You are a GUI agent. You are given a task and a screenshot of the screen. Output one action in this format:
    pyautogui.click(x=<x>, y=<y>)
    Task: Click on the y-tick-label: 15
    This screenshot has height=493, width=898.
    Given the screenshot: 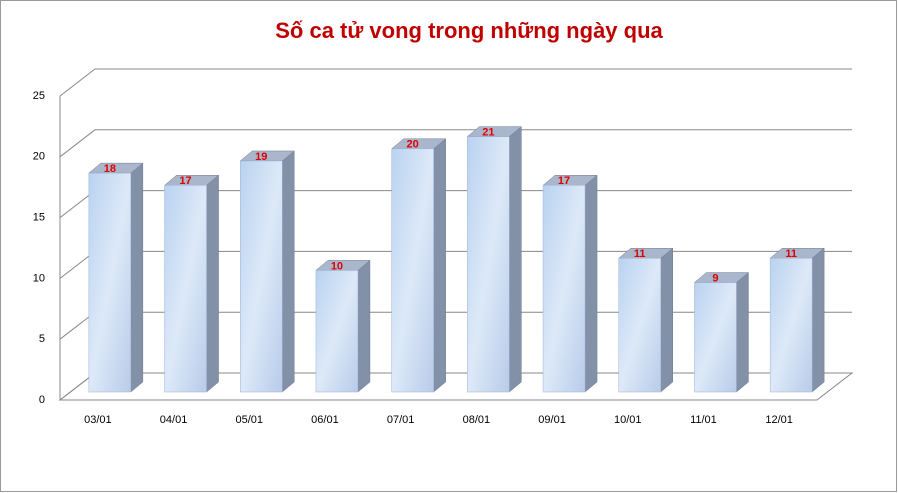 What is the action you would take?
    pyautogui.click(x=39, y=218)
    